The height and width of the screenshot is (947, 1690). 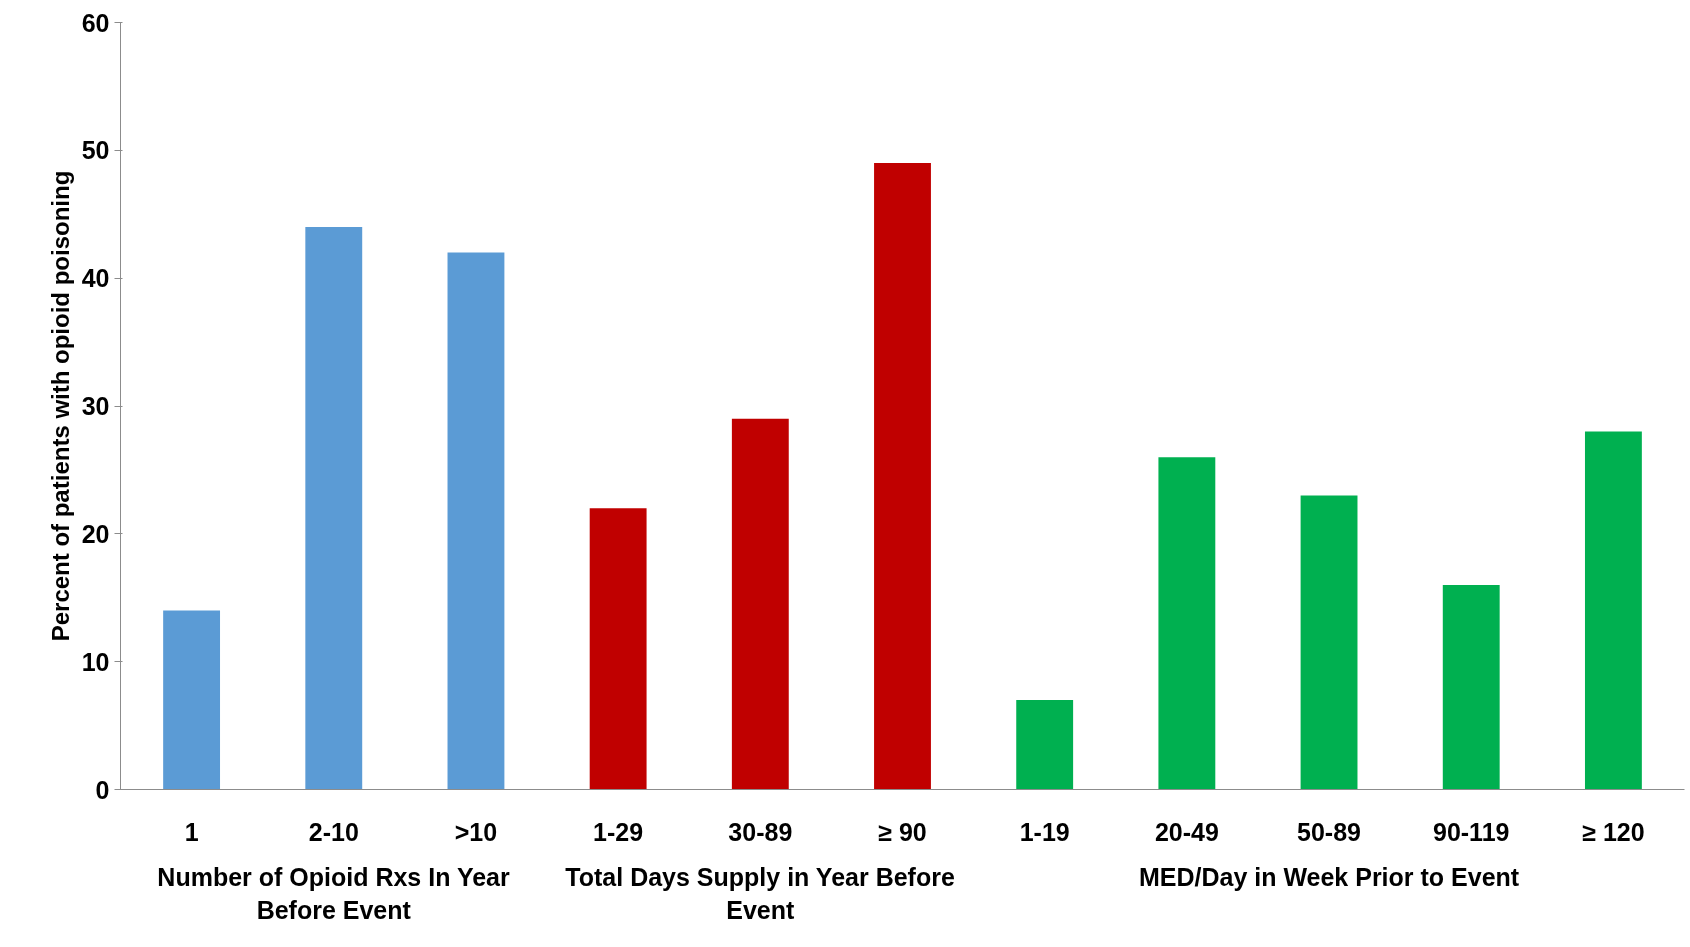 What do you see at coordinates (760, 893) in the screenshot?
I see `text: Total Days Supply in Year Before Event` at bounding box center [760, 893].